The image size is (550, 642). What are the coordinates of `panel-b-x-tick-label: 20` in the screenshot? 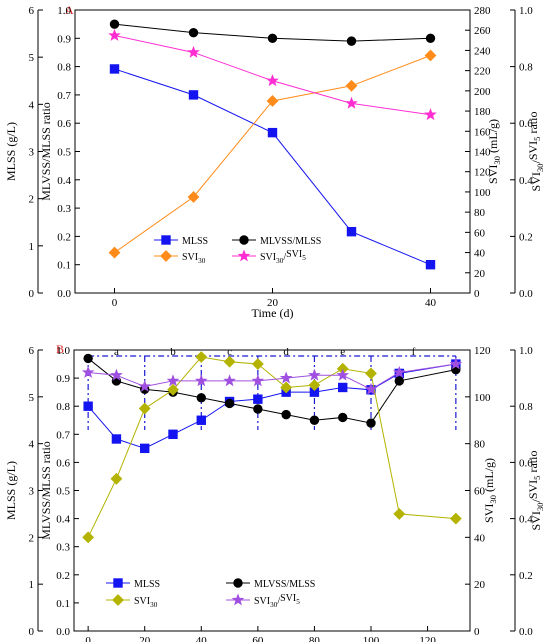 It's located at (145, 638).